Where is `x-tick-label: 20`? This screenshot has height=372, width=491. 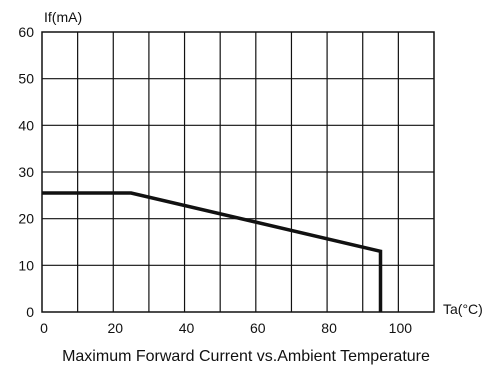
x-tick-label: 20 is located at coordinates (115, 328).